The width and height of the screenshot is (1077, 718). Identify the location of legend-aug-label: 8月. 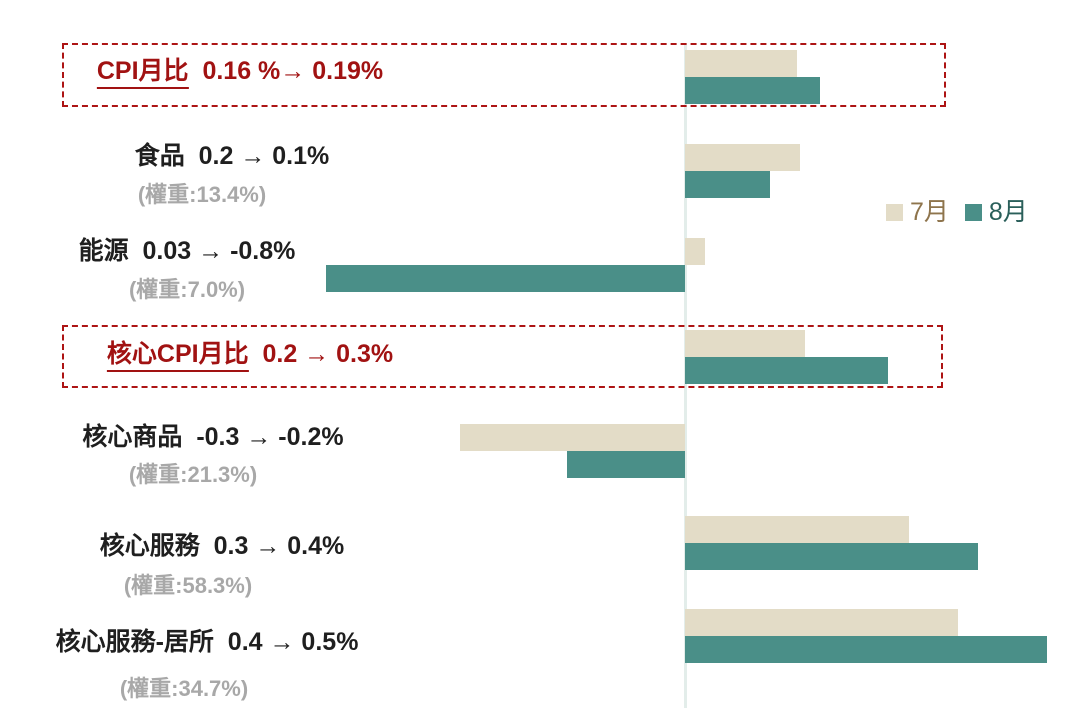
(1008, 212).